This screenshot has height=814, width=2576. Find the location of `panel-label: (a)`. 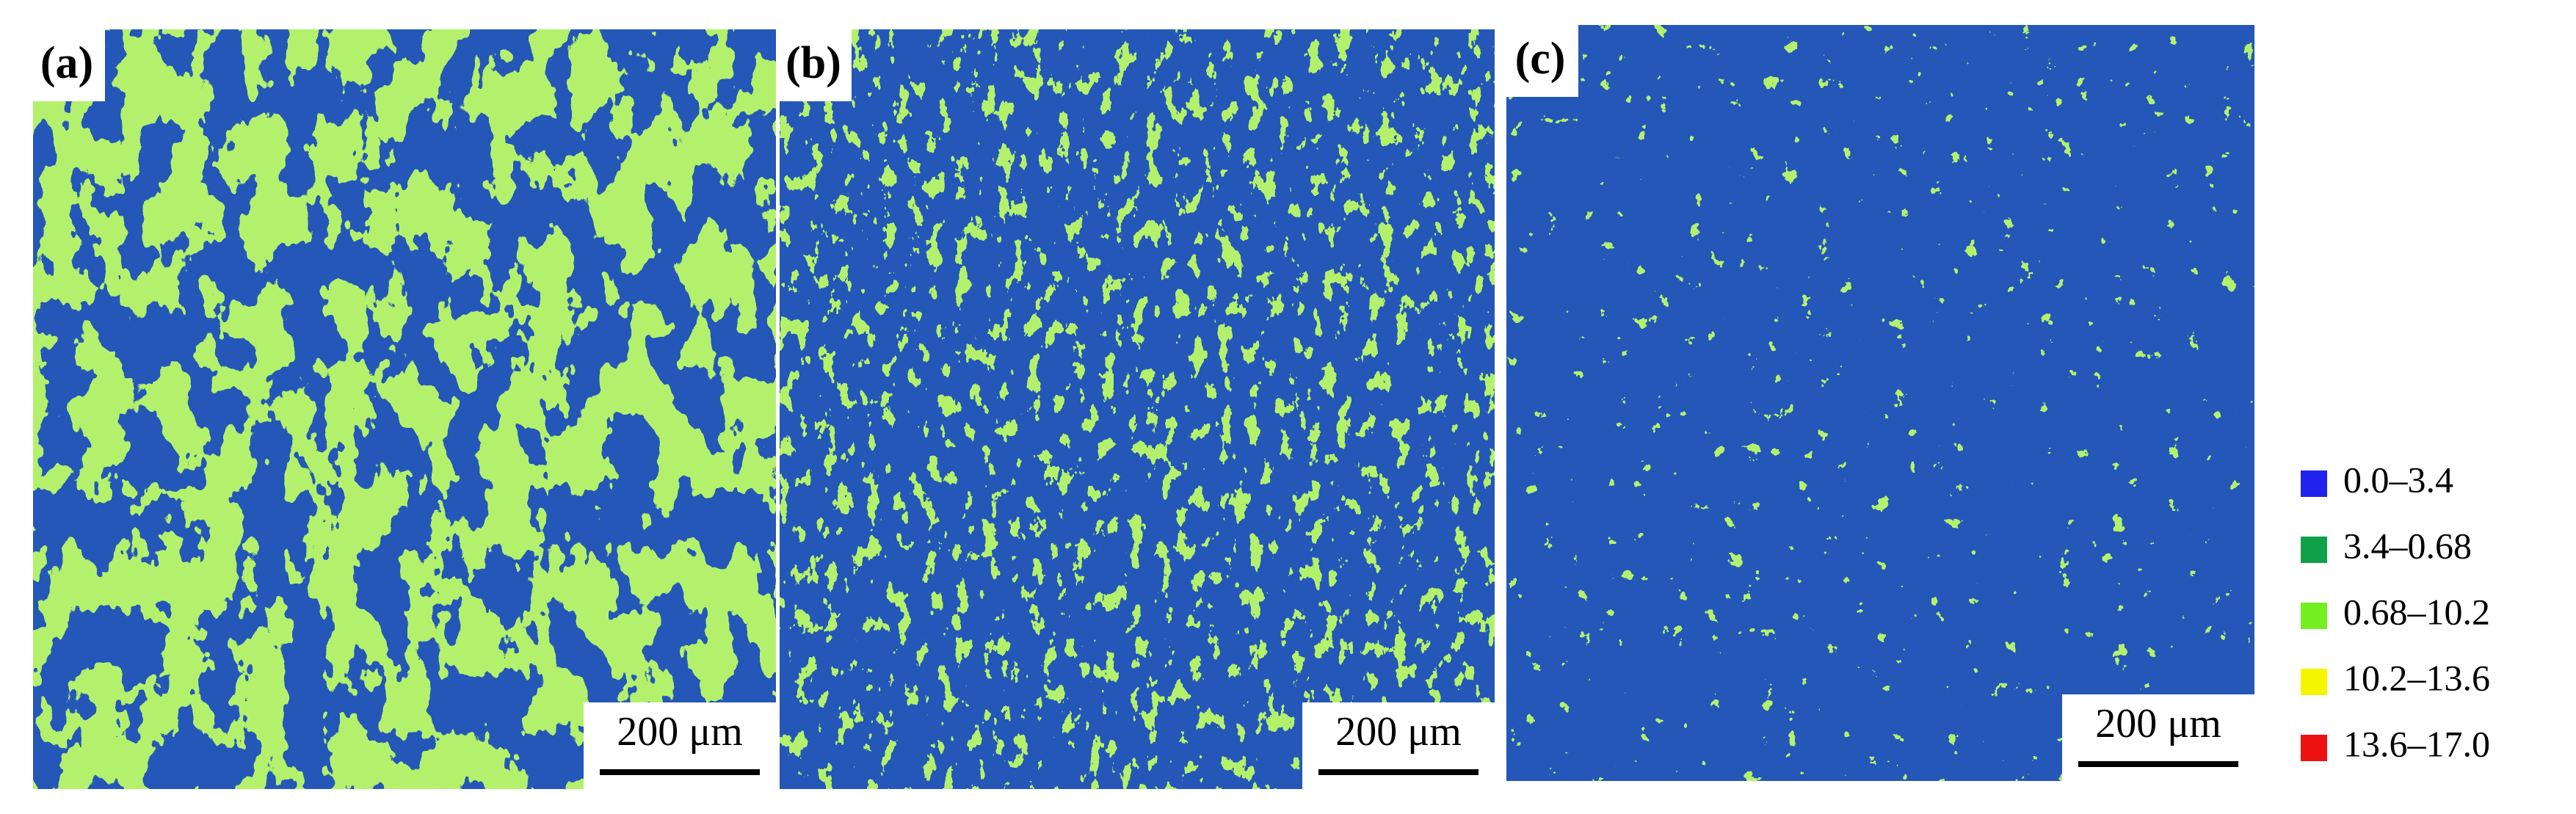

panel-label: (a) is located at coordinates (67, 63).